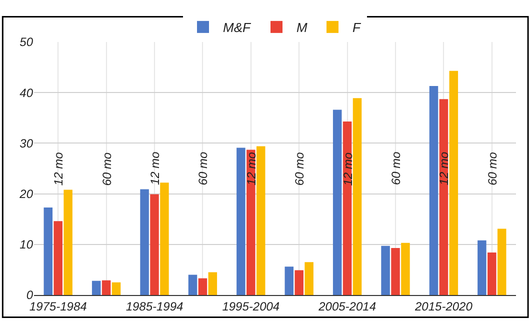 The width and height of the screenshot is (530, 325). I want to click on legend-label: M, so click(302, 28).